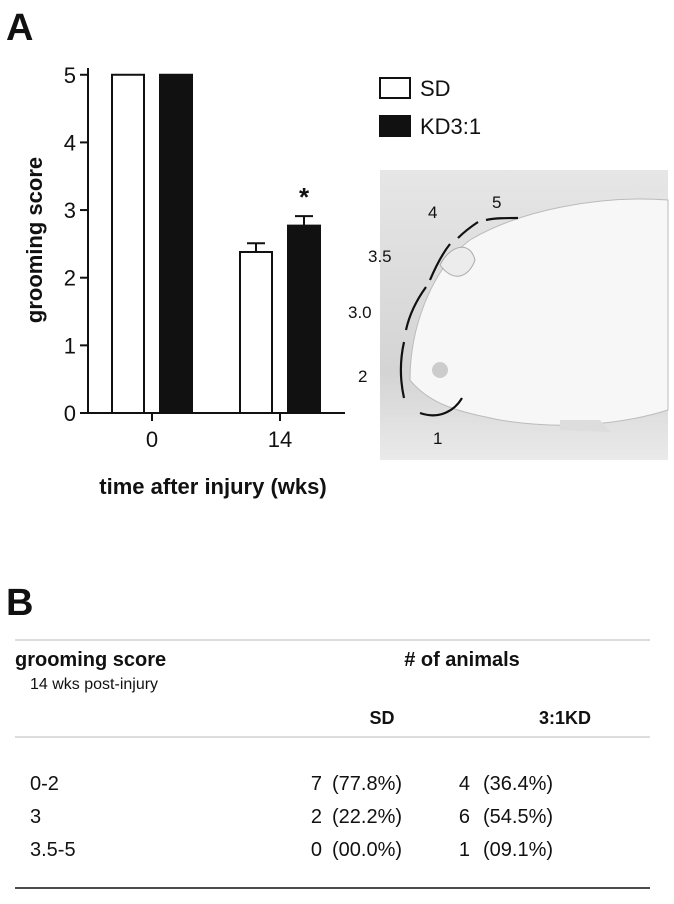 This screenshot has height=904, width=674. Describe the element at coordinates (367, 850) in the screenshot. I see `table-cell: (00.0%)` at that location.